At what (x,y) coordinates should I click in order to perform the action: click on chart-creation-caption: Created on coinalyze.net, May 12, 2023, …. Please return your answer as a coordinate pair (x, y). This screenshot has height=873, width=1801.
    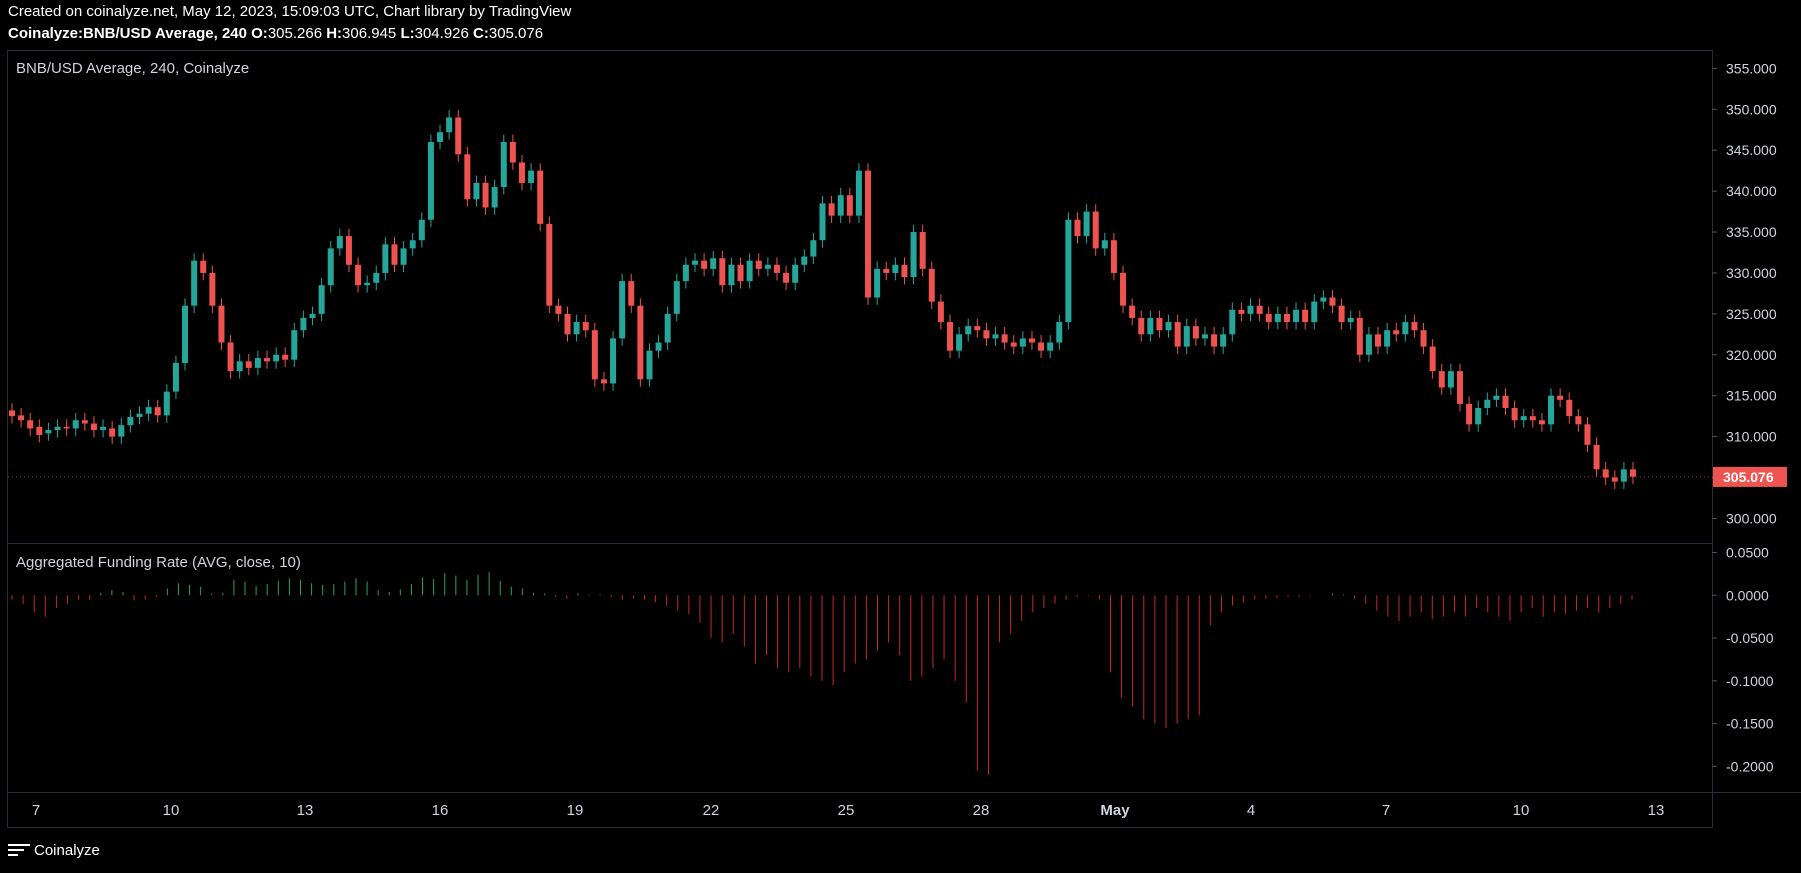
    Looking at the image, I should click on (290, 11).